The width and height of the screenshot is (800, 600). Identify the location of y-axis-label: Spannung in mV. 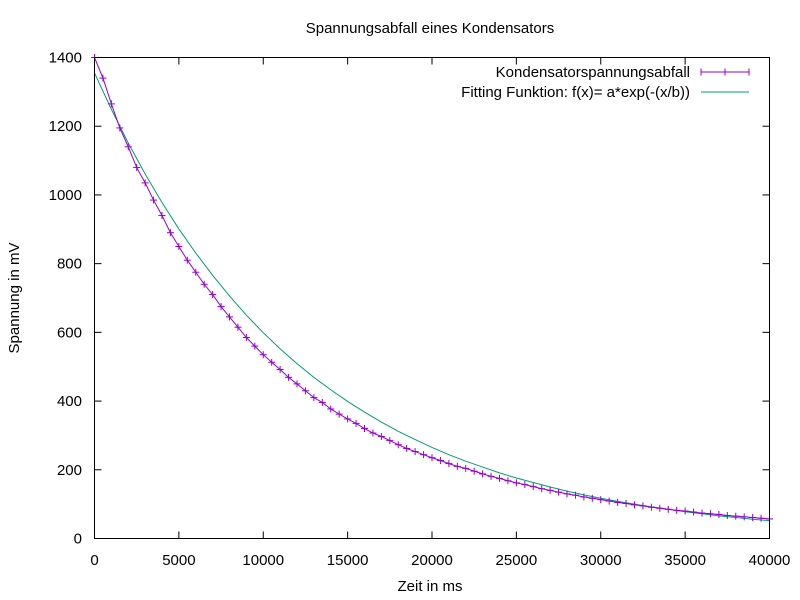
(14, 298).